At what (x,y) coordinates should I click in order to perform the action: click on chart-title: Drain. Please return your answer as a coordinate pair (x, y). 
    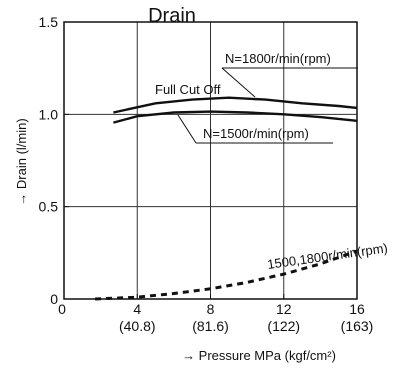
    Looking at the image, I should click on (172, 16).